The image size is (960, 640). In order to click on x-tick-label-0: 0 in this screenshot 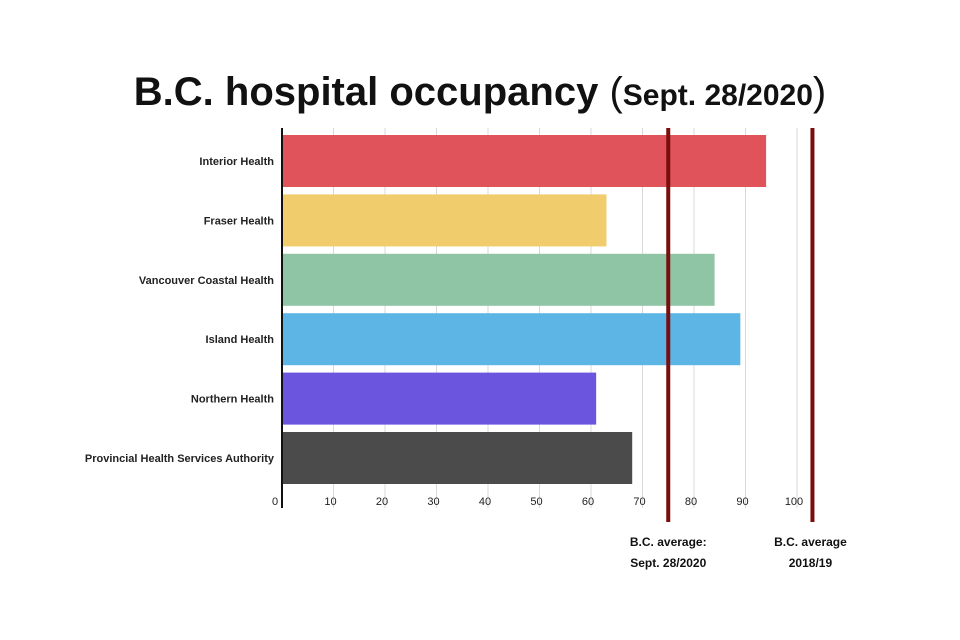, I will do `click(275, 502)`.